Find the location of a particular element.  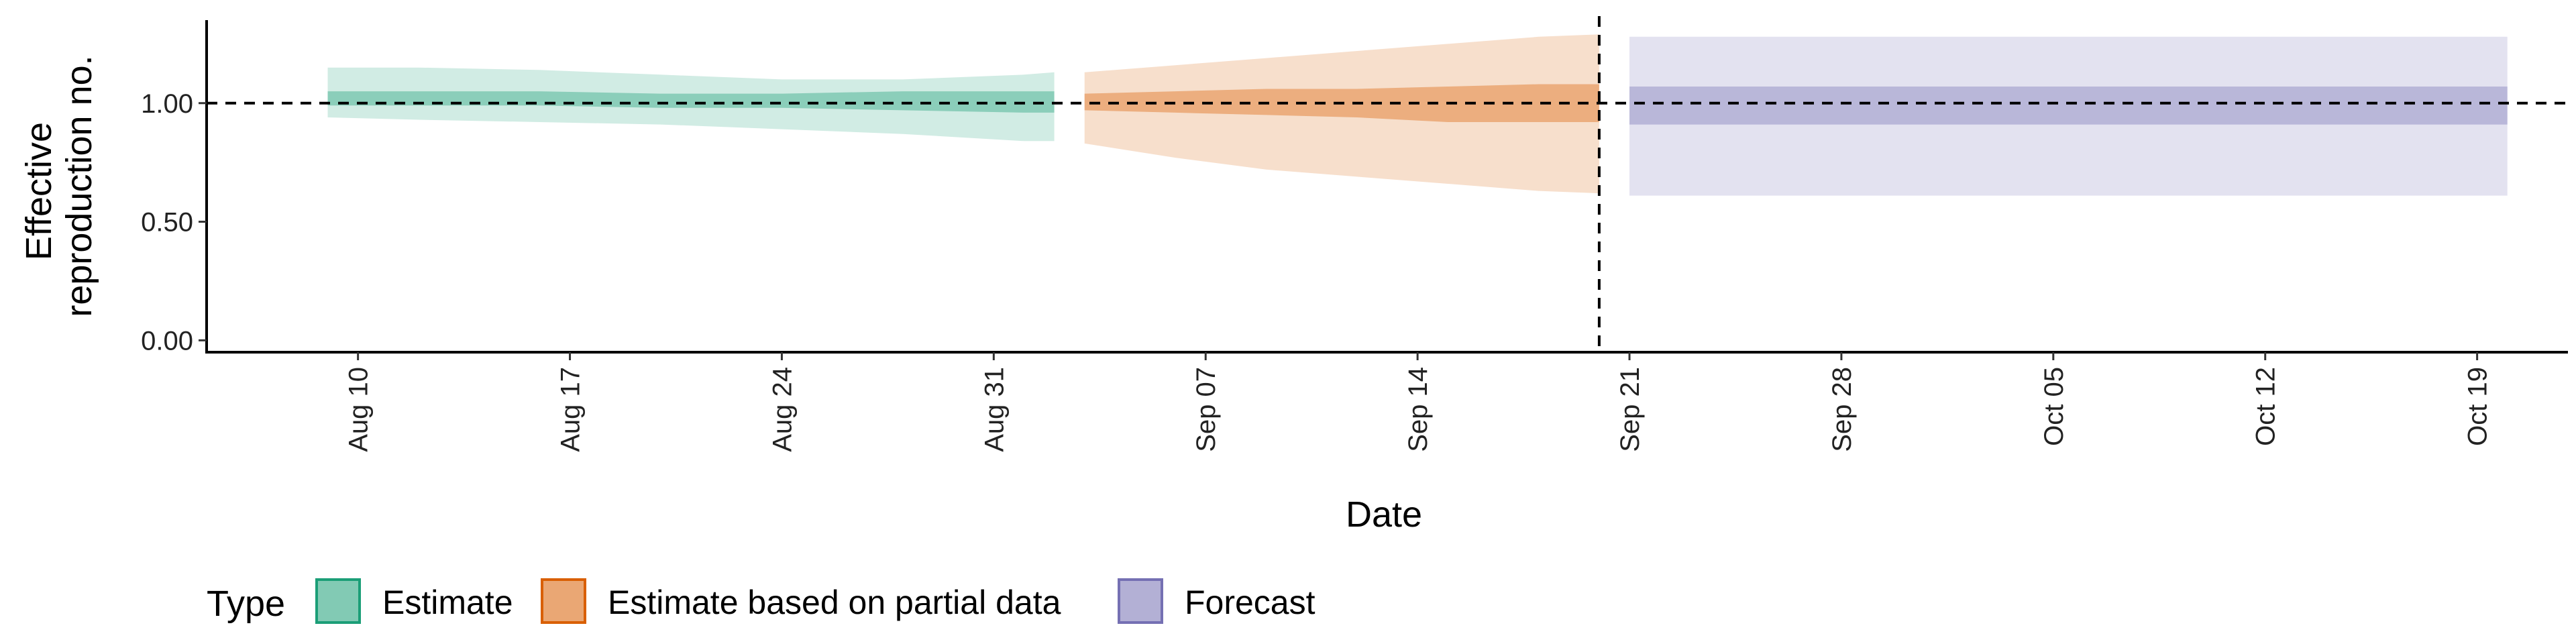

legend-label-estimate: Estimate is located at coordinates (447, 602).